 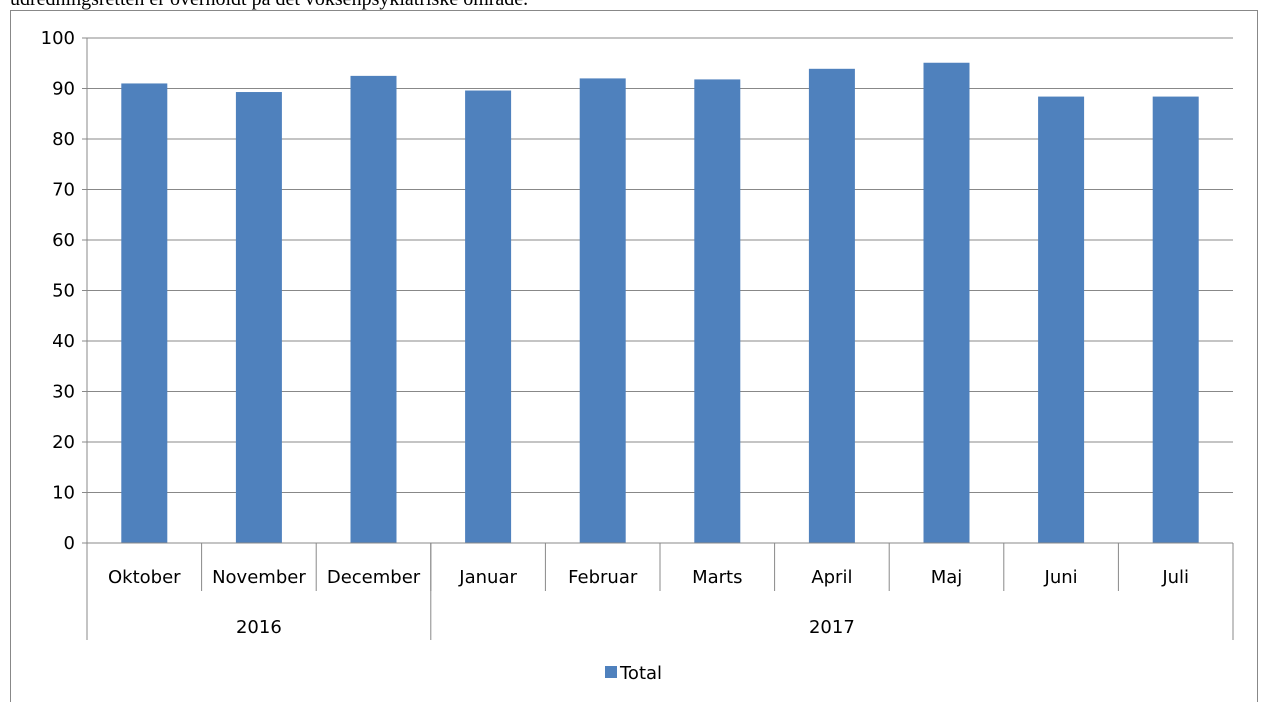 I want to click on x-group-label: 2017, so click(x=832, y=627).